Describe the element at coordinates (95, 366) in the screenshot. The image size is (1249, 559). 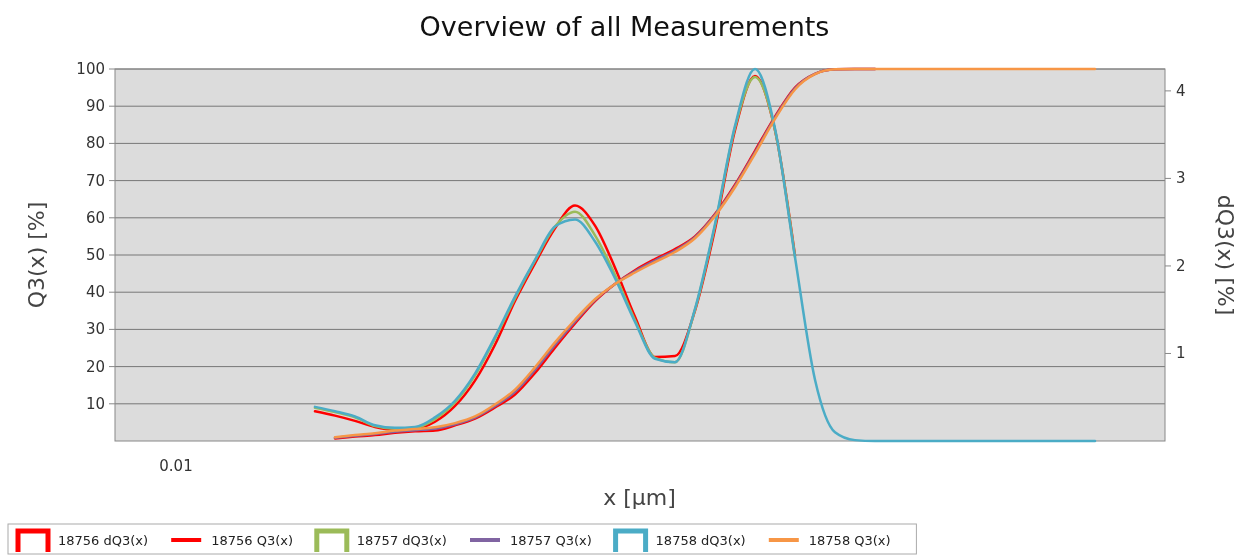
I see `y-tick-label: 20` at that location.